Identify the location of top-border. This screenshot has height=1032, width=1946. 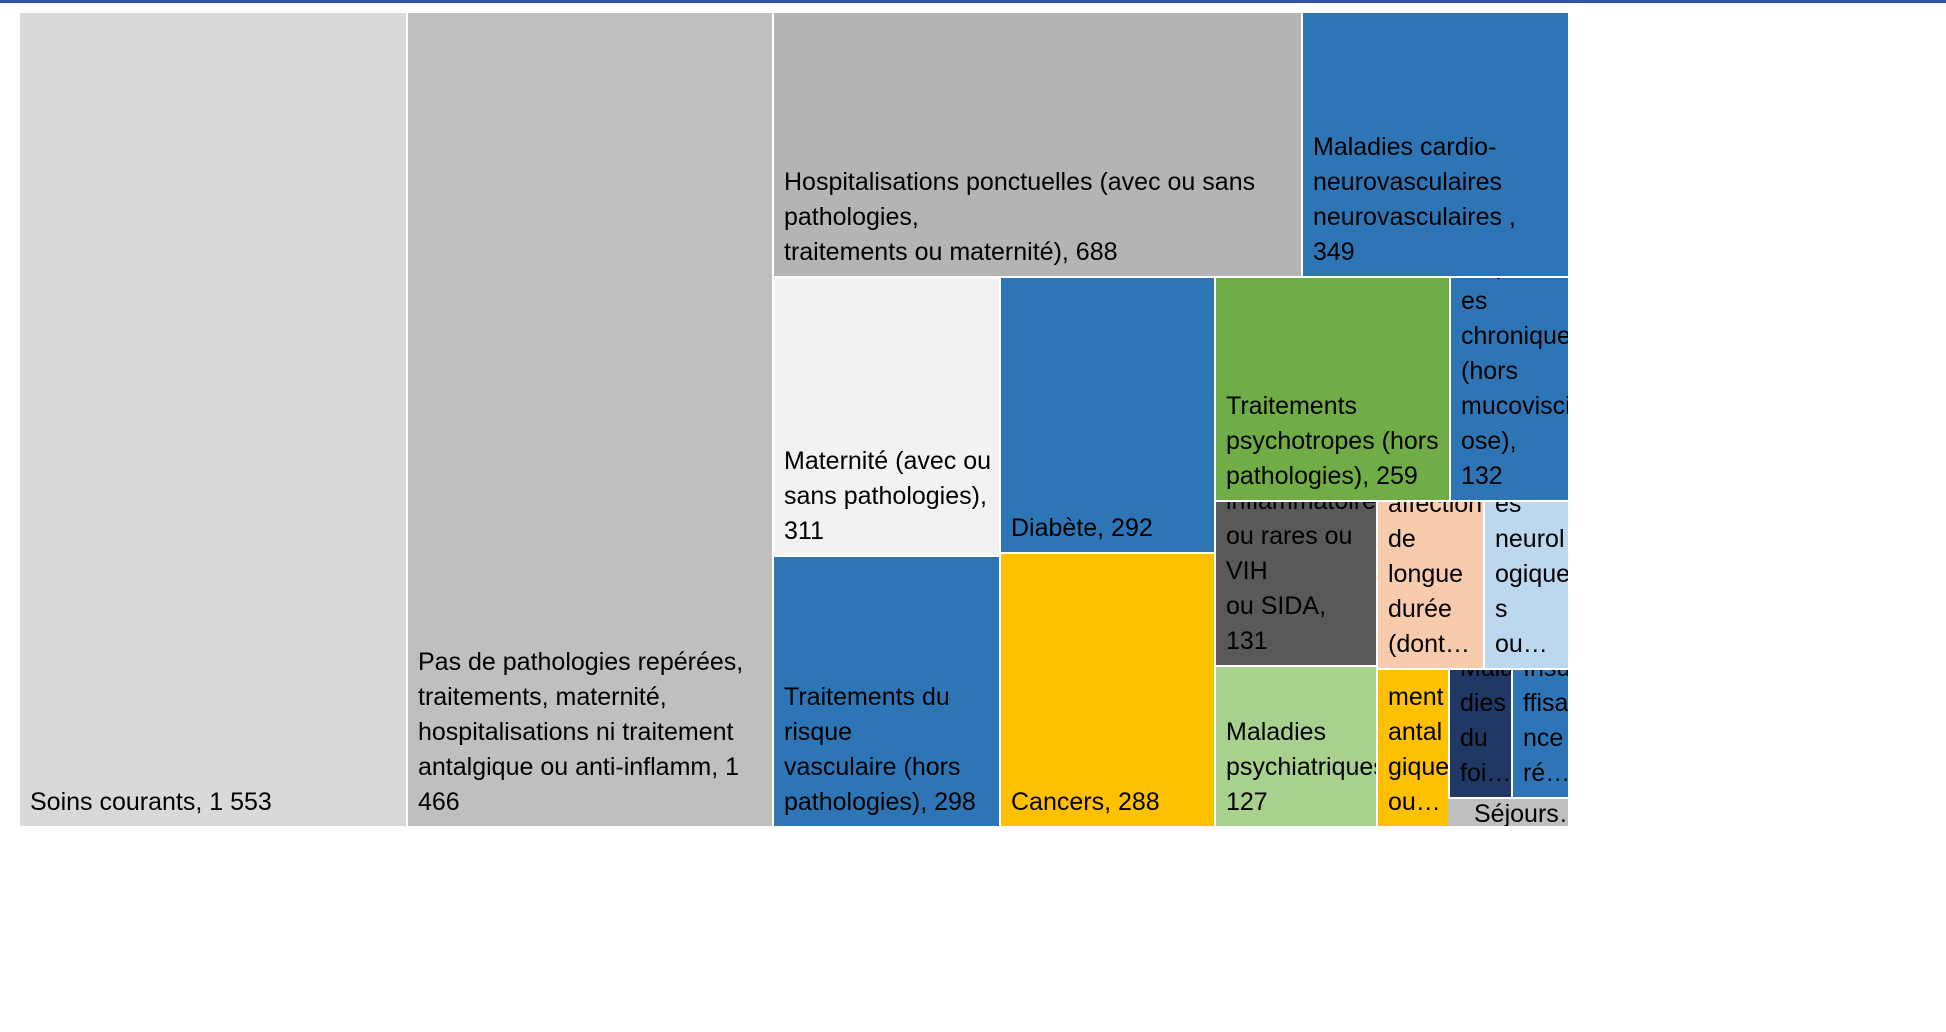
(973, 1).